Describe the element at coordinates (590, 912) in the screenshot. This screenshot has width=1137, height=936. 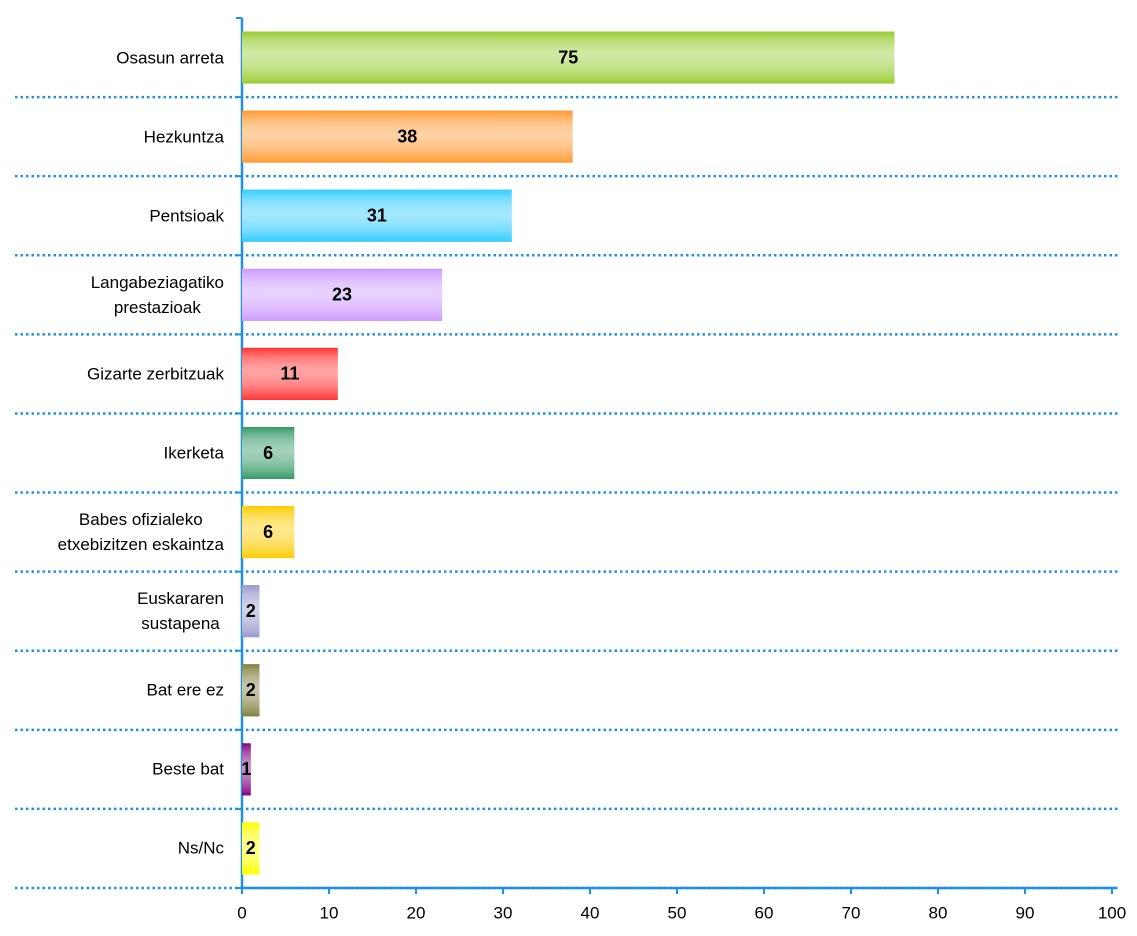
I see `x-tick-label: 40` at that location.